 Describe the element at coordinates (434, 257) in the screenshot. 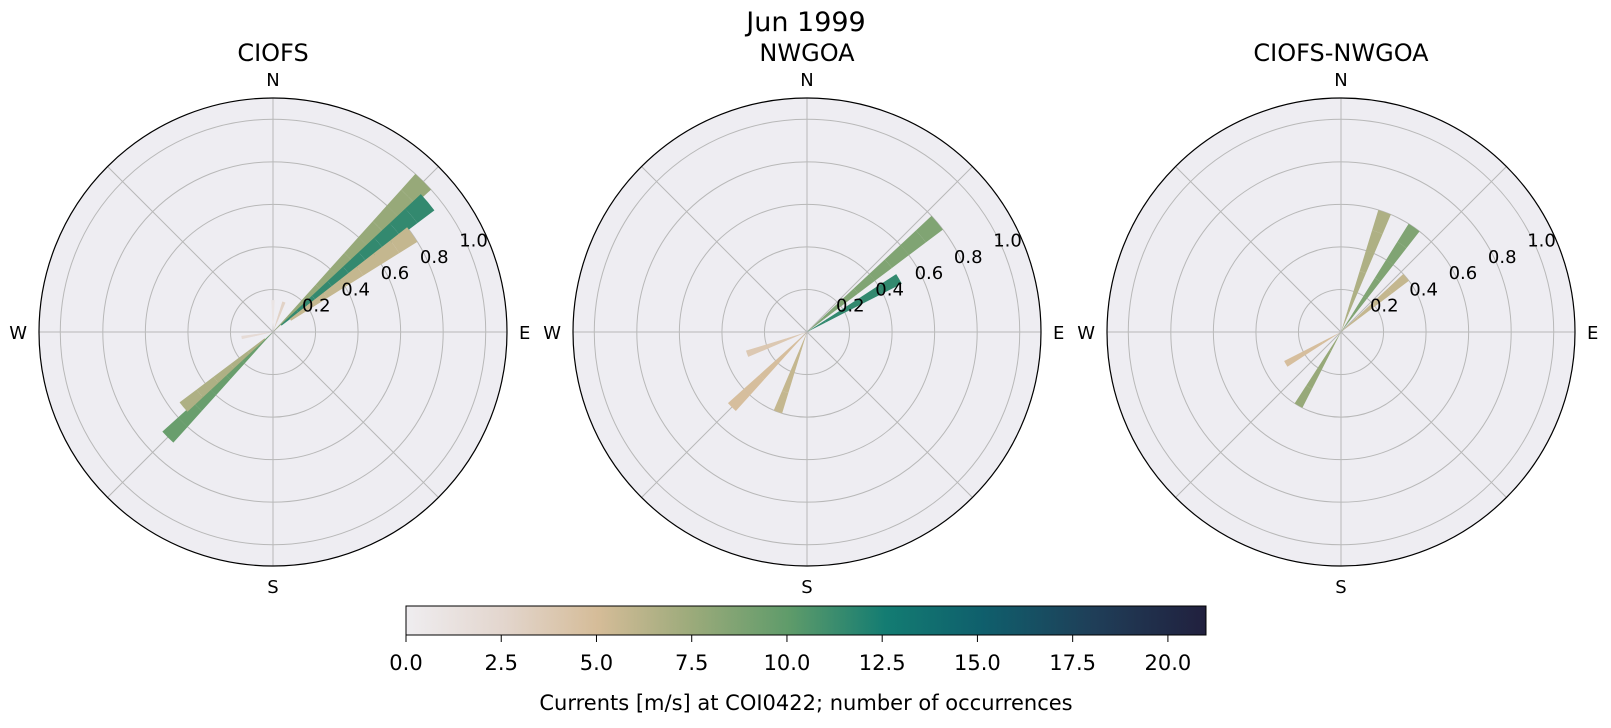

I see `radial-tick-label-3: 0.8` at that location.